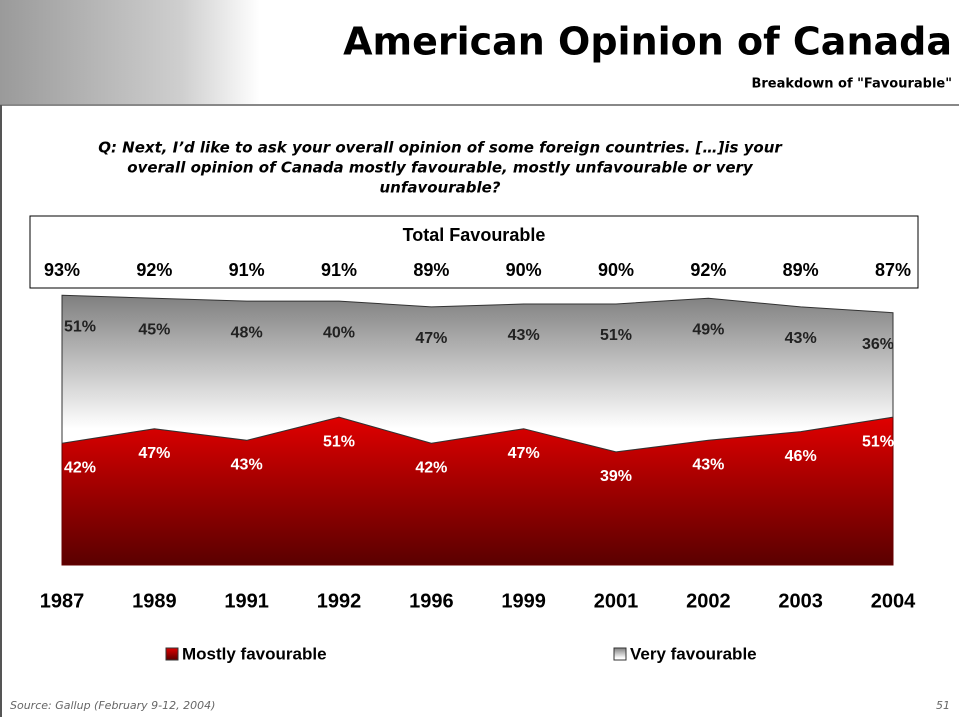 This screenshot has width=959, height=717. Describe the element at coordinates (943, 705) in the screenshot. I see `page-number: 51` at that location.